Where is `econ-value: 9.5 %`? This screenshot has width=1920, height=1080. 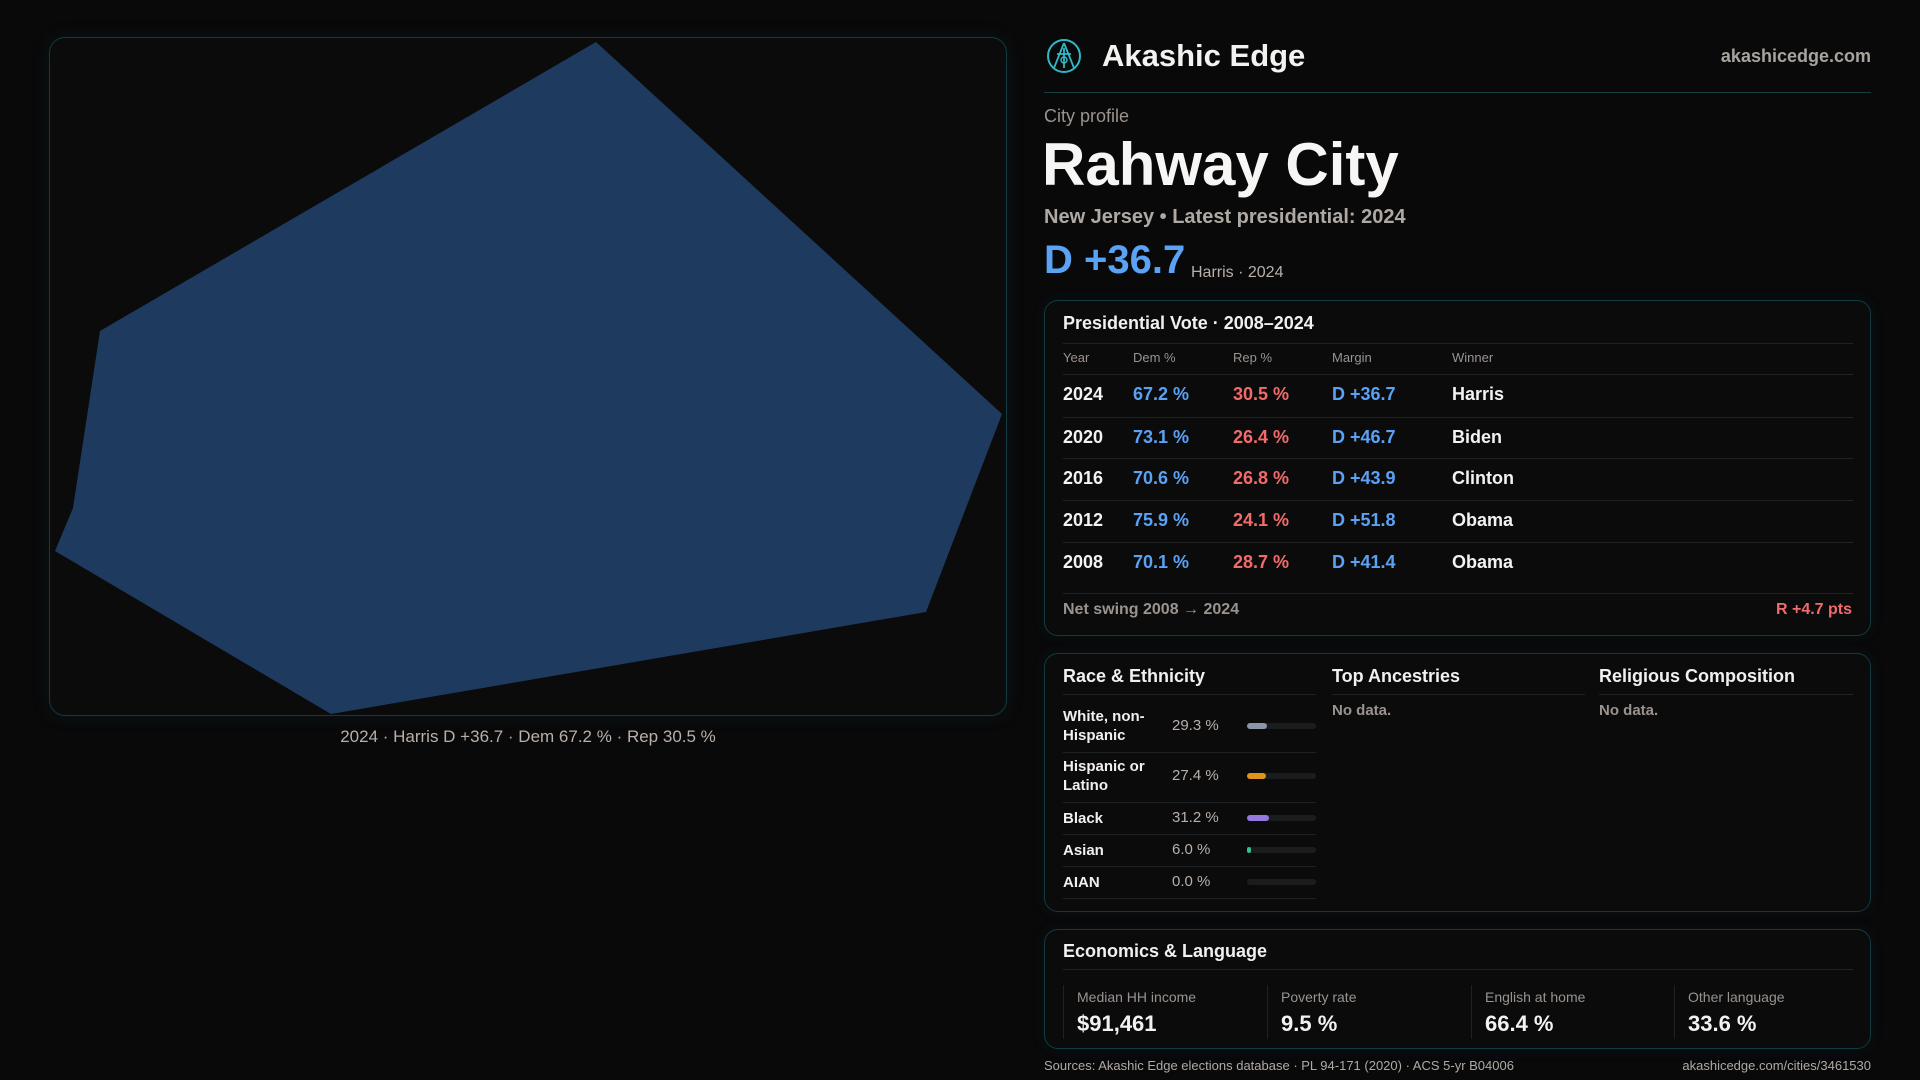 econ-value: 9.5 % is located at coordinates (1309, 1023).